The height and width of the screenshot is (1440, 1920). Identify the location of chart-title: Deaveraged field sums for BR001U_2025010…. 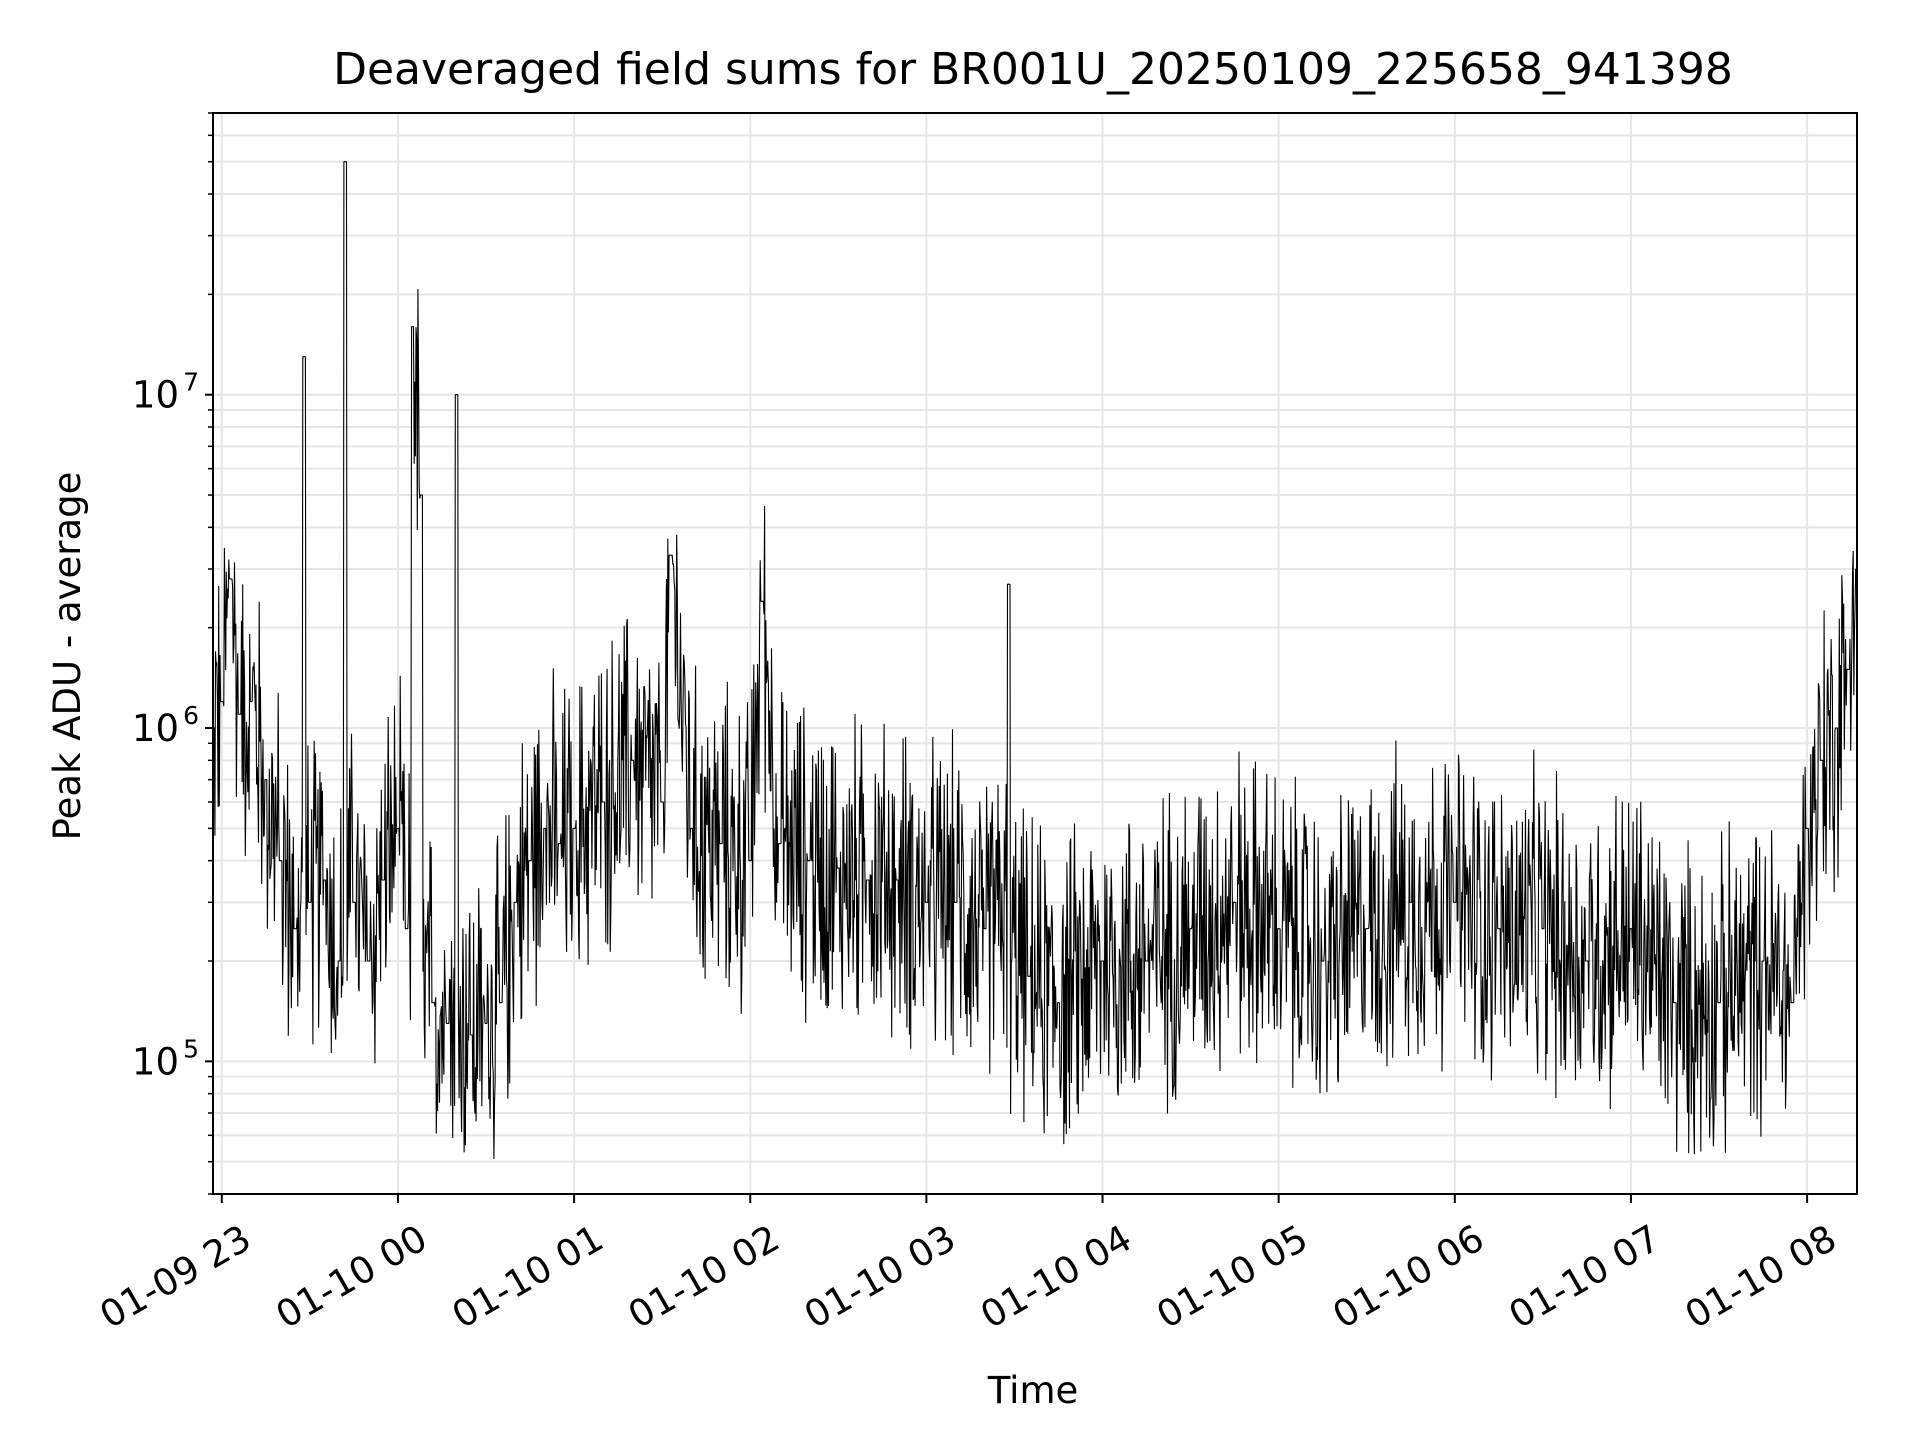
(1033, 69).